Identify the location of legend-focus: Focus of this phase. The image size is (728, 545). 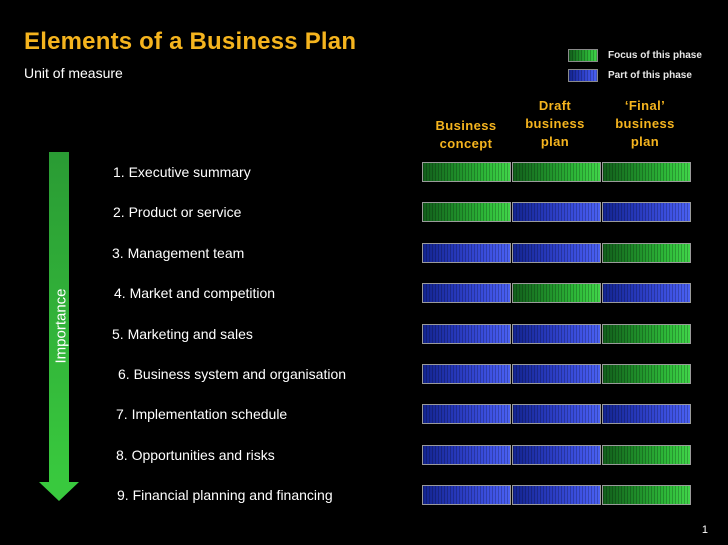
(635, 55).